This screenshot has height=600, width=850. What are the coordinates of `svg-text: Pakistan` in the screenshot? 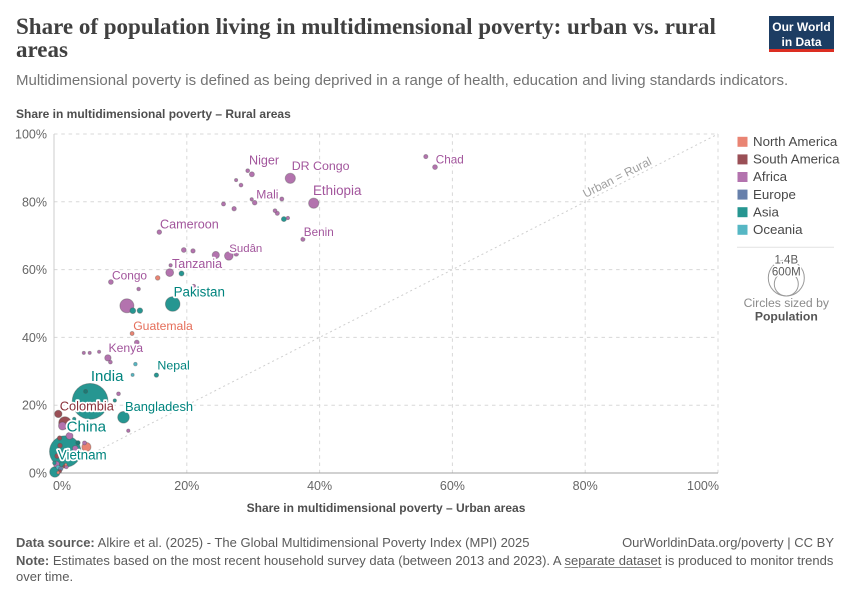 It's located at (199, 292).